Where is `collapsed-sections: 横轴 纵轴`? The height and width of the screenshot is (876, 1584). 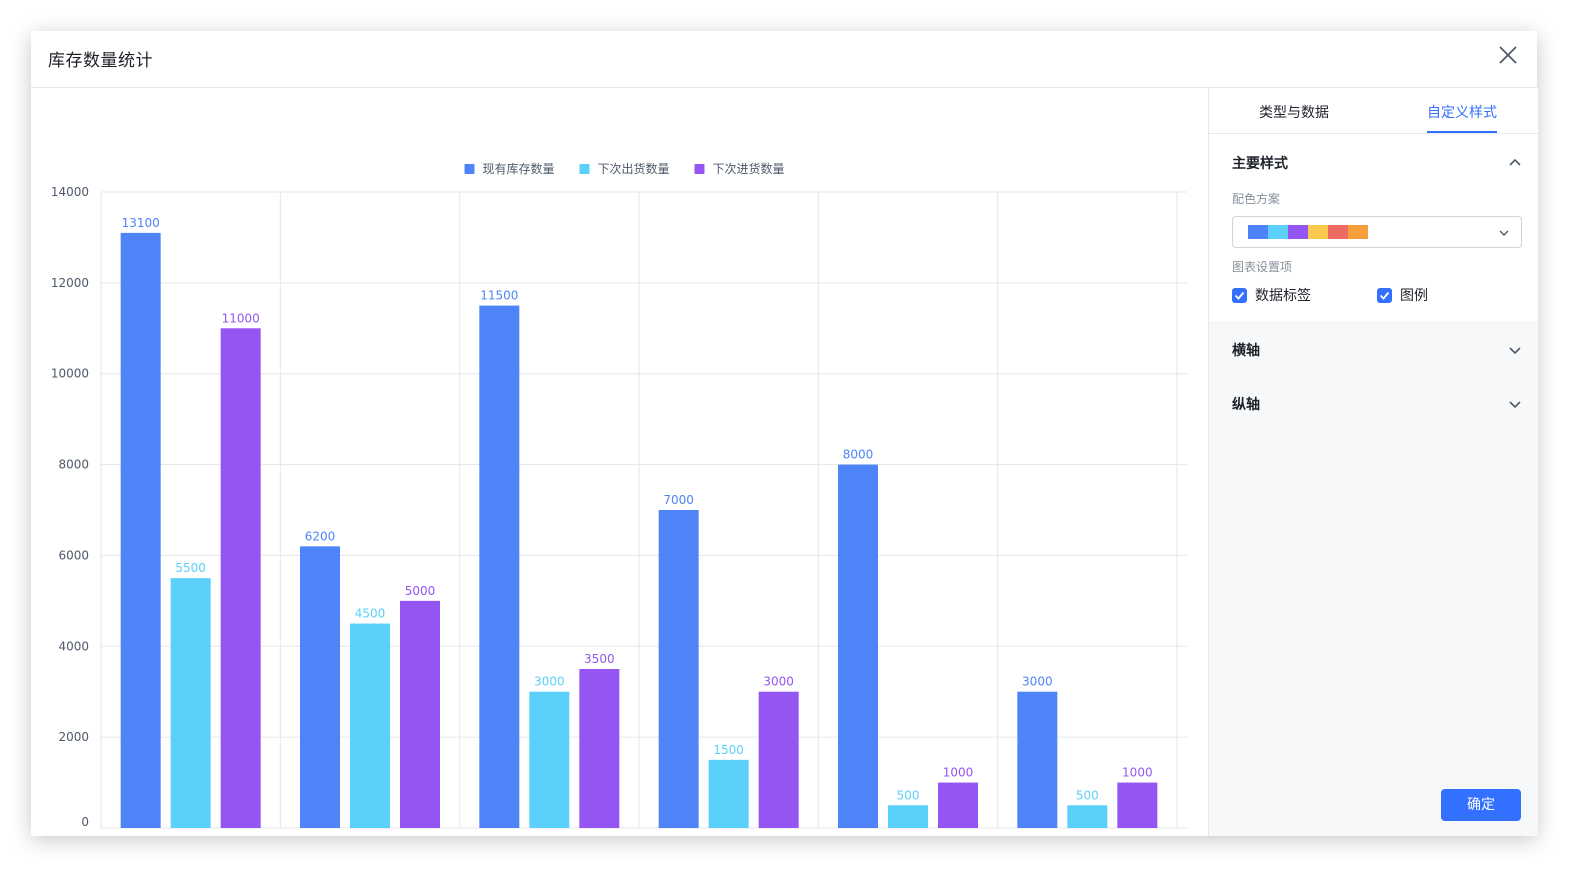 collapsed-sections: 横轴 纵轴 is located at coordinates (1373, 578).